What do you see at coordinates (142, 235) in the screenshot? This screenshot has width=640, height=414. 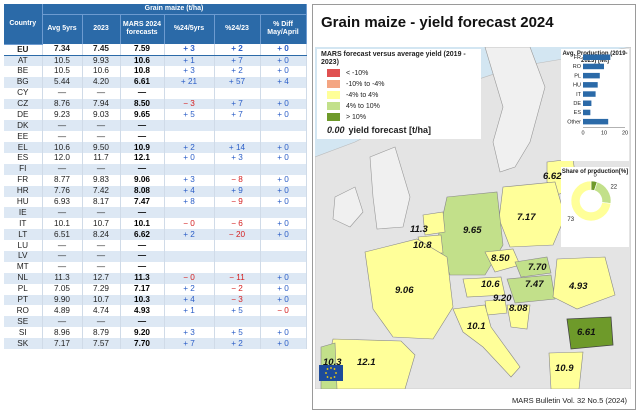 I see `cell-forecast: 6.62` at bounding box center [142, 235].